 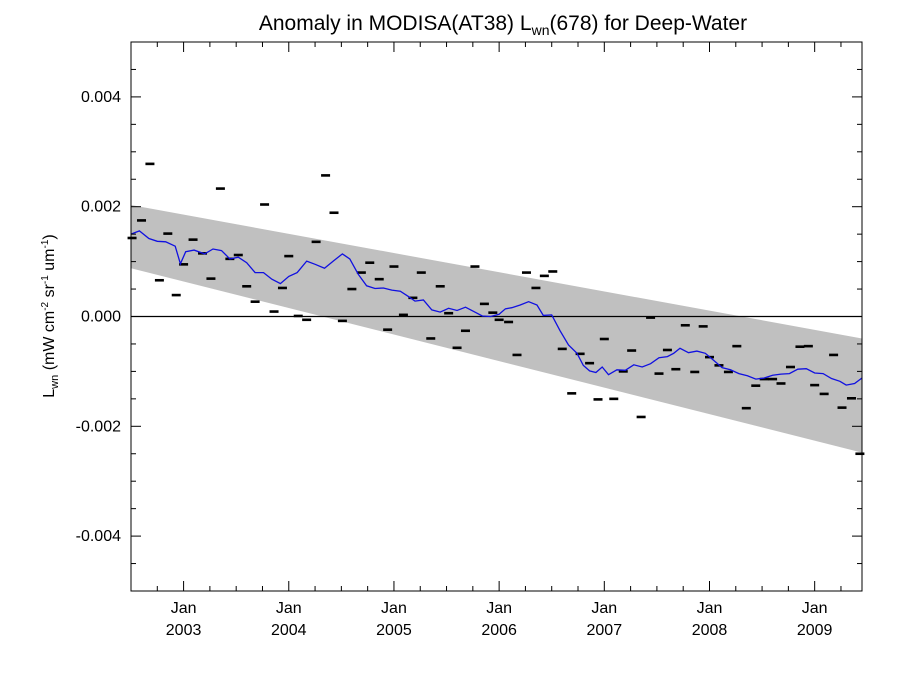 I want to click on y-tick-label: 0.004, so click(x=101, y=97).